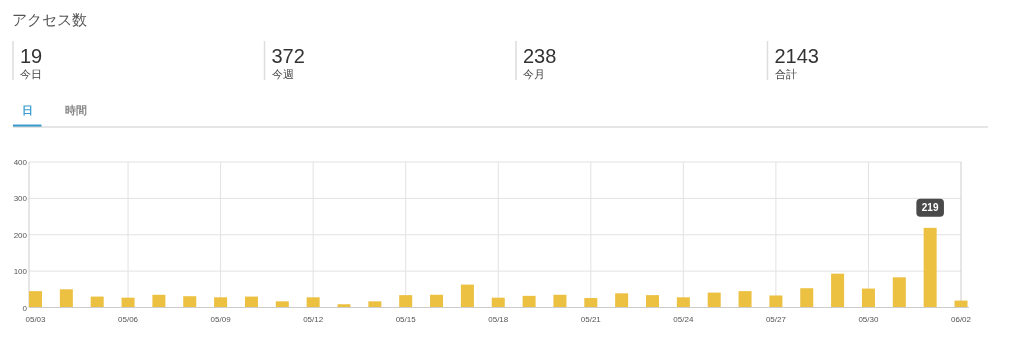 This screenshot has height=338, width=1024. I want to click on text: 372, so click(288, 56).